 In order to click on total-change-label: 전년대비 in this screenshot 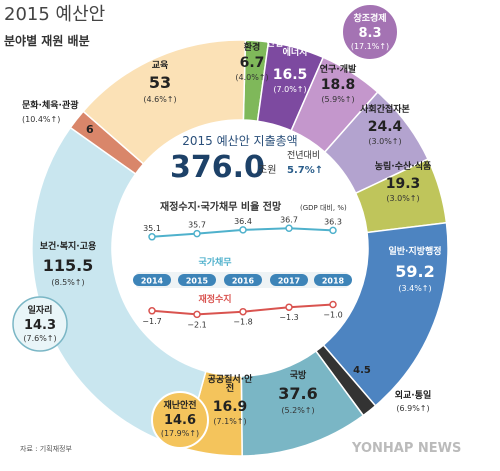, I will do `click(304, 156)`.